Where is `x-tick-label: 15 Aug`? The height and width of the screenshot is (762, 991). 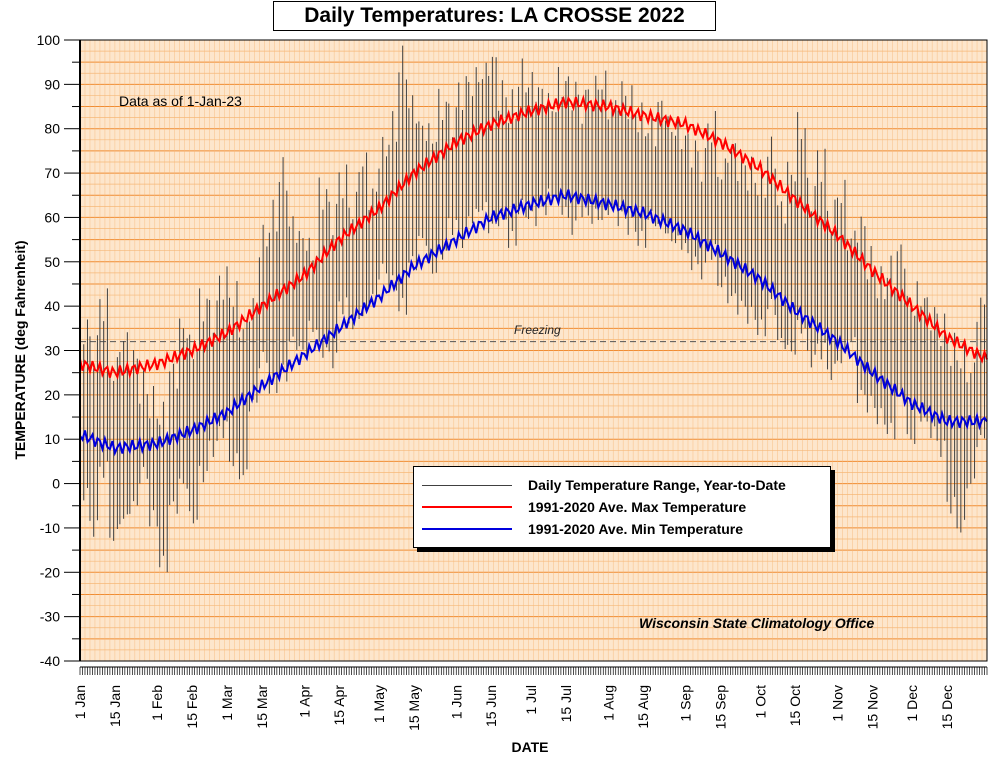 x-tick-label: 15 Aug is located at coordinates (643, 707).